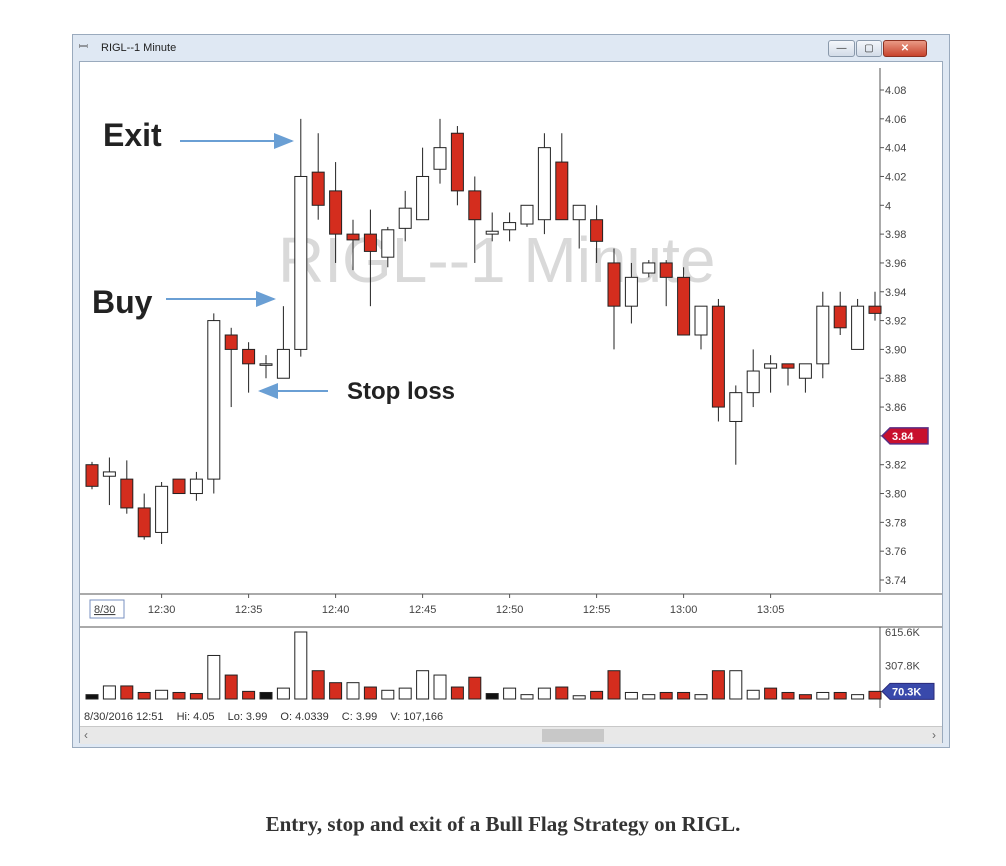 The width and height of the screenshot is (1006, 866). What do you see at coordinates (905, 48) in the screenshot?
I see `close-button: ✕` at bounding box center [905, 48].